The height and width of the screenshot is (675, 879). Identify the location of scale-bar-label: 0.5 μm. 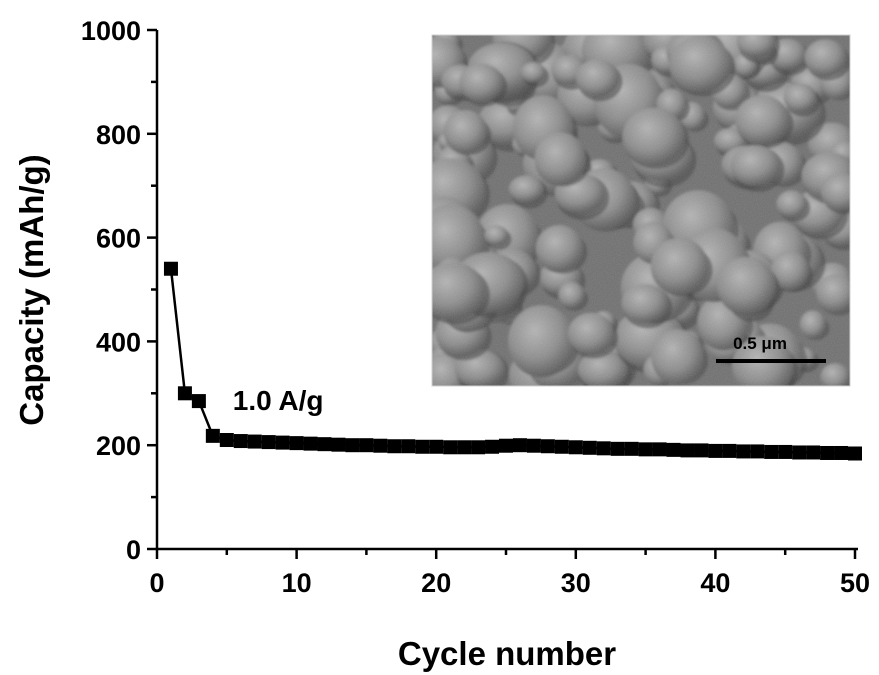
(760, 343).